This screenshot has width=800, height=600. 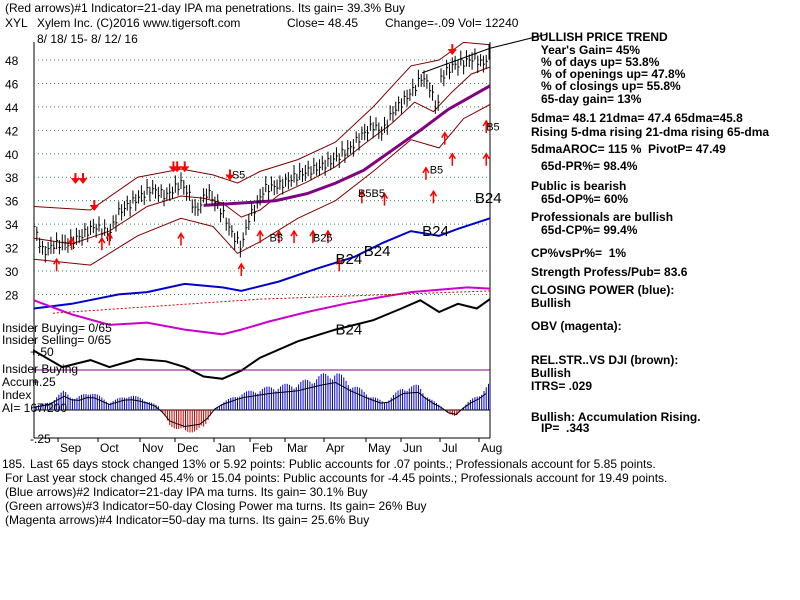 What do you see at coordinates (371, 194) in the screenshot?
I see `signal-label: B5B5` at bounding box center [371, 194].